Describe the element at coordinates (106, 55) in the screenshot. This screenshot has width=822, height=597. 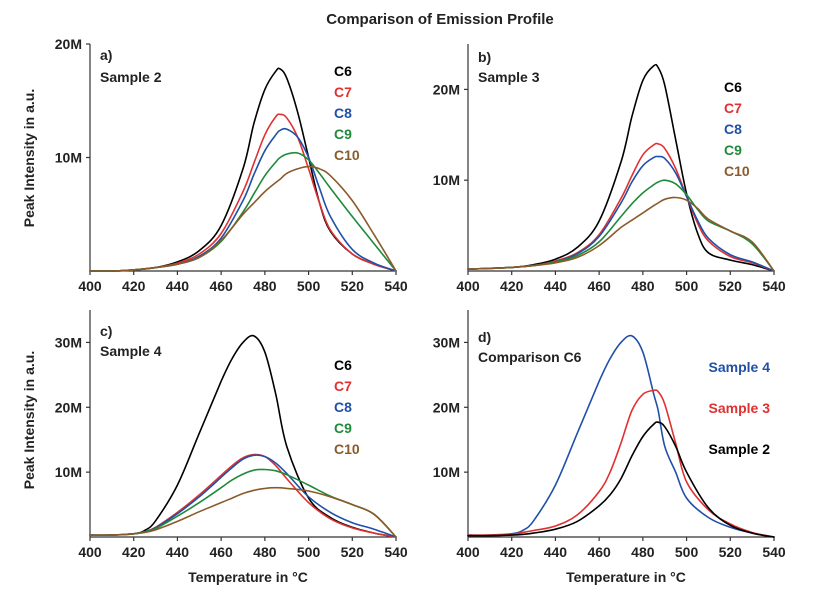
I see `panel-tag: a)` at that location.